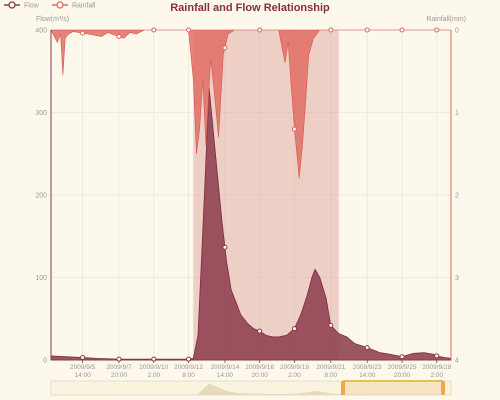  Describe the element at coordinates (457, 361) in the screenshot. I see `y-right-tick-label: 4` at that location.